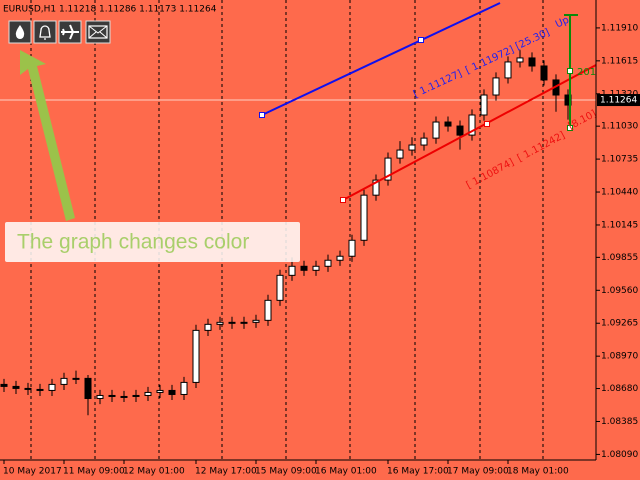 This screenshot has width=640, height=480. What do you see at coordinates (619, 258) in the screenshot?
I see `y-tick-label: 1.09855` at bounding box center [619, 258].